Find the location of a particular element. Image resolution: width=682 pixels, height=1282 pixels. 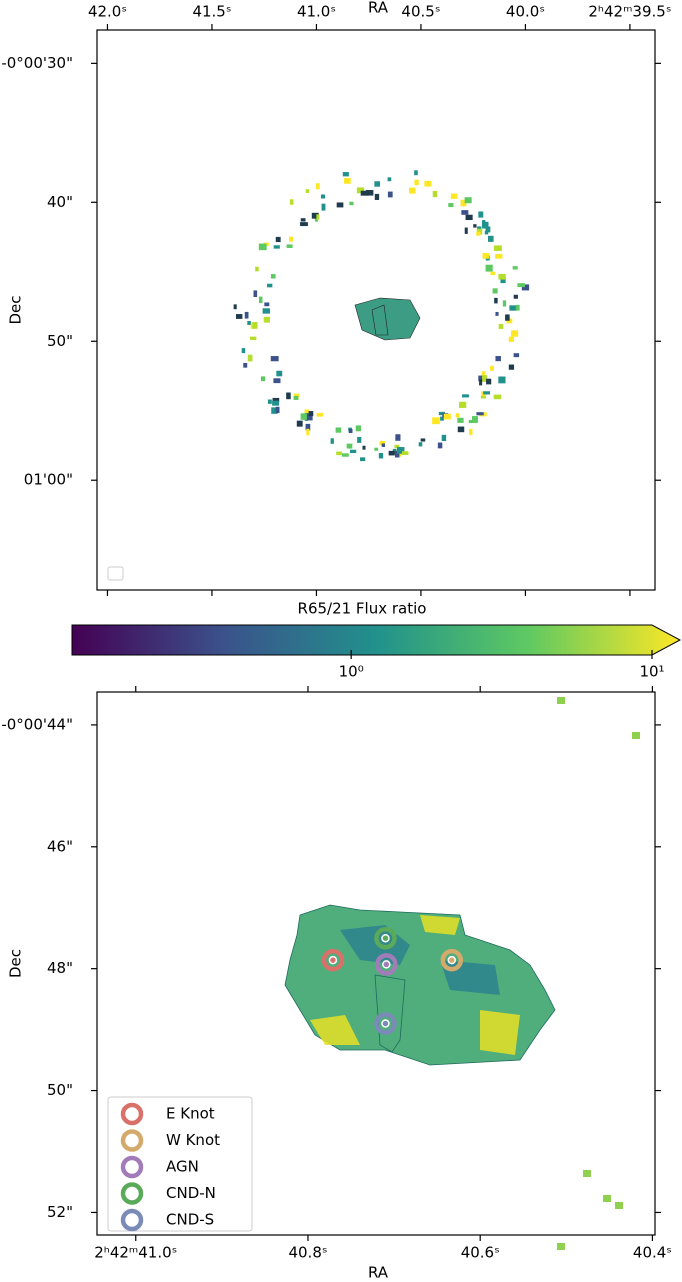

x-tick-label: 41.0ˢ is located at coordinates (316, 12).